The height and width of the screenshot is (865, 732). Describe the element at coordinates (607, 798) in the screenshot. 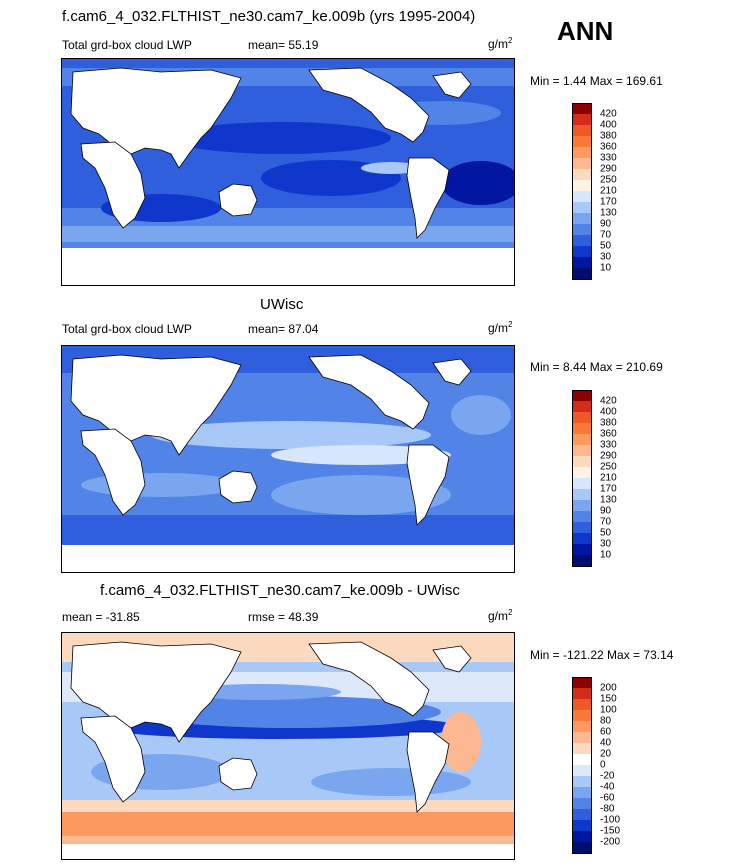

I see `colorbar-label: -60` at that location.